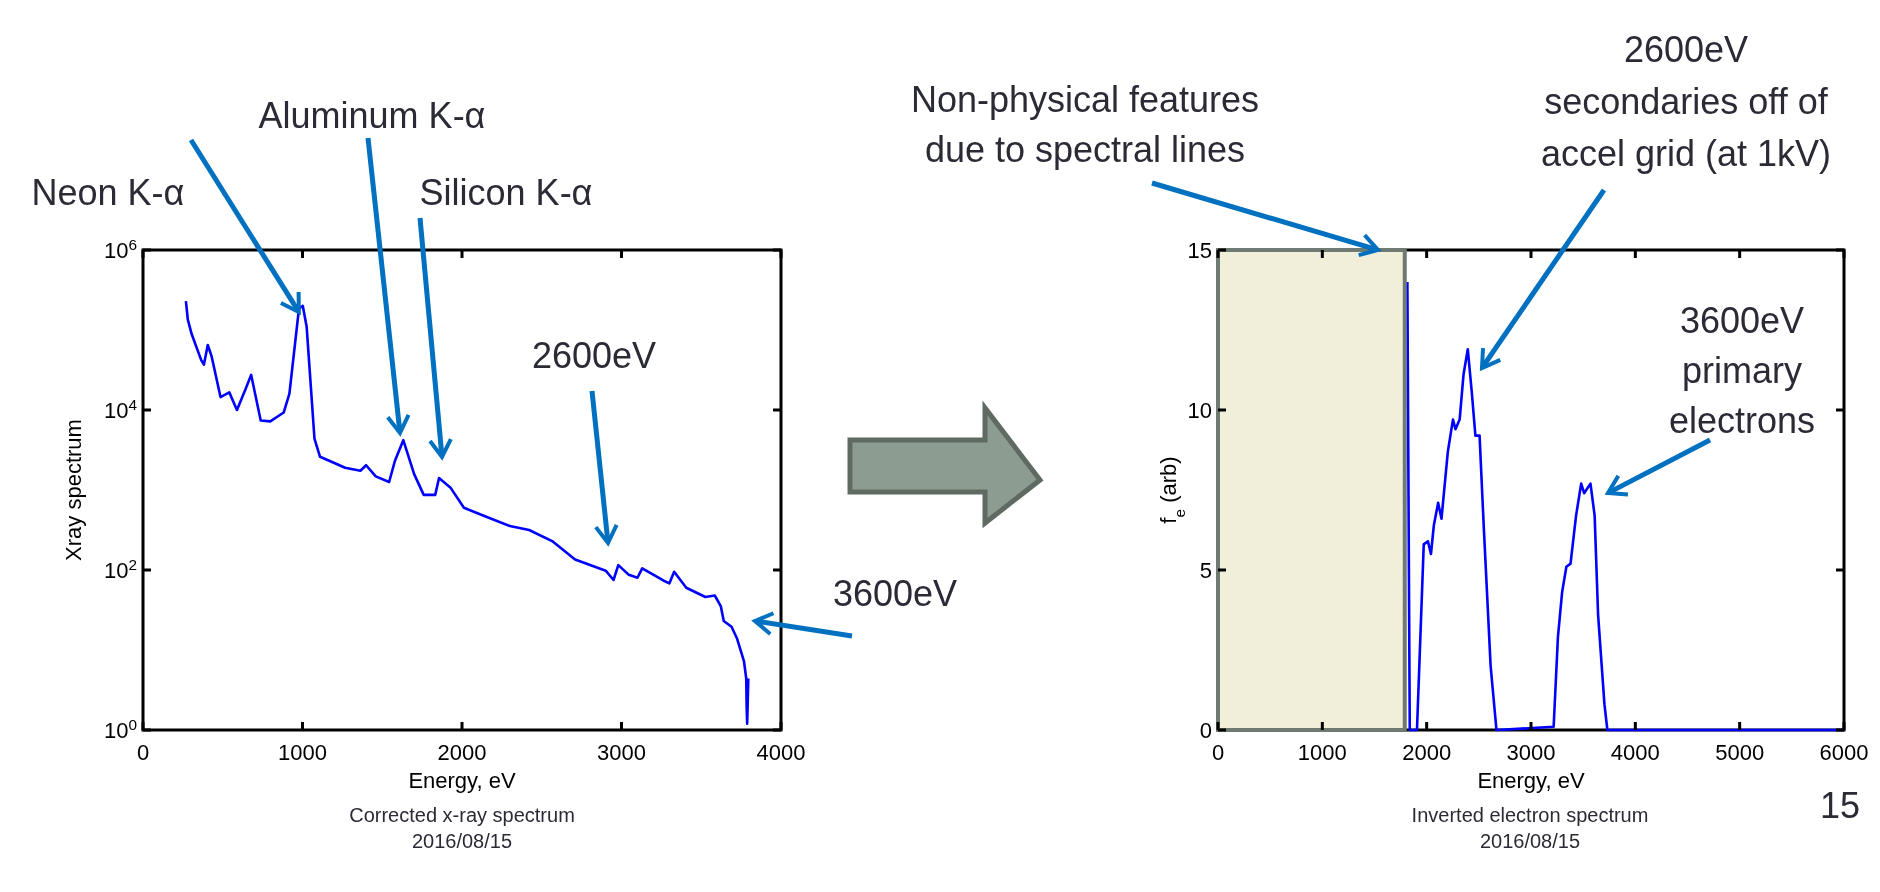  What do you see at coordinates (372, 115) in the screenshot?
I see `text: Aluminum K-α` at bounding box center [372, 115].